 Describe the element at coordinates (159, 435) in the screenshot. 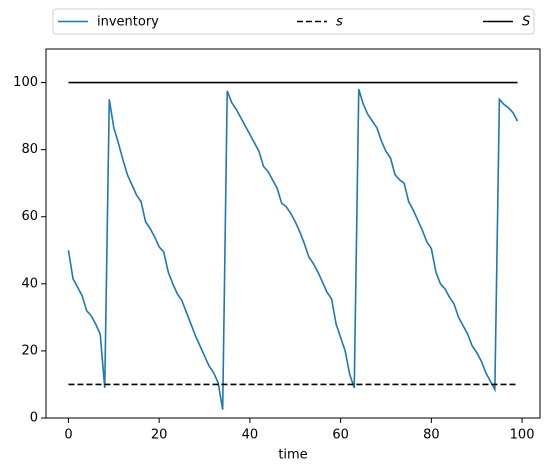

I see `x-tick-label: 20` at that location.